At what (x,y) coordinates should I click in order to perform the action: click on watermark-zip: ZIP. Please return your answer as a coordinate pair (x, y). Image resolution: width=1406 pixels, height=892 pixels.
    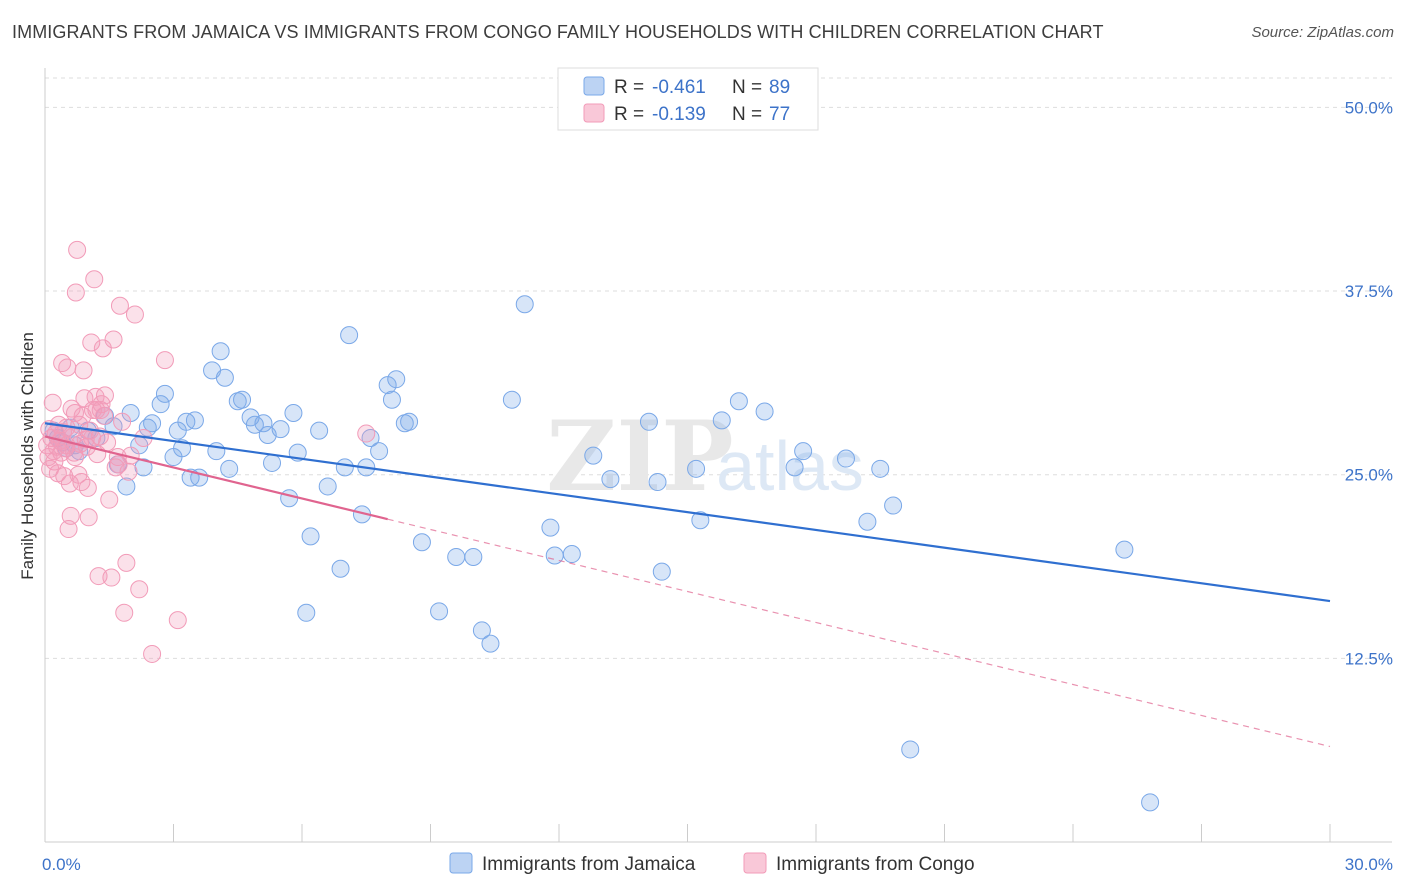
    Looking at the image, I should click on (639, 456).